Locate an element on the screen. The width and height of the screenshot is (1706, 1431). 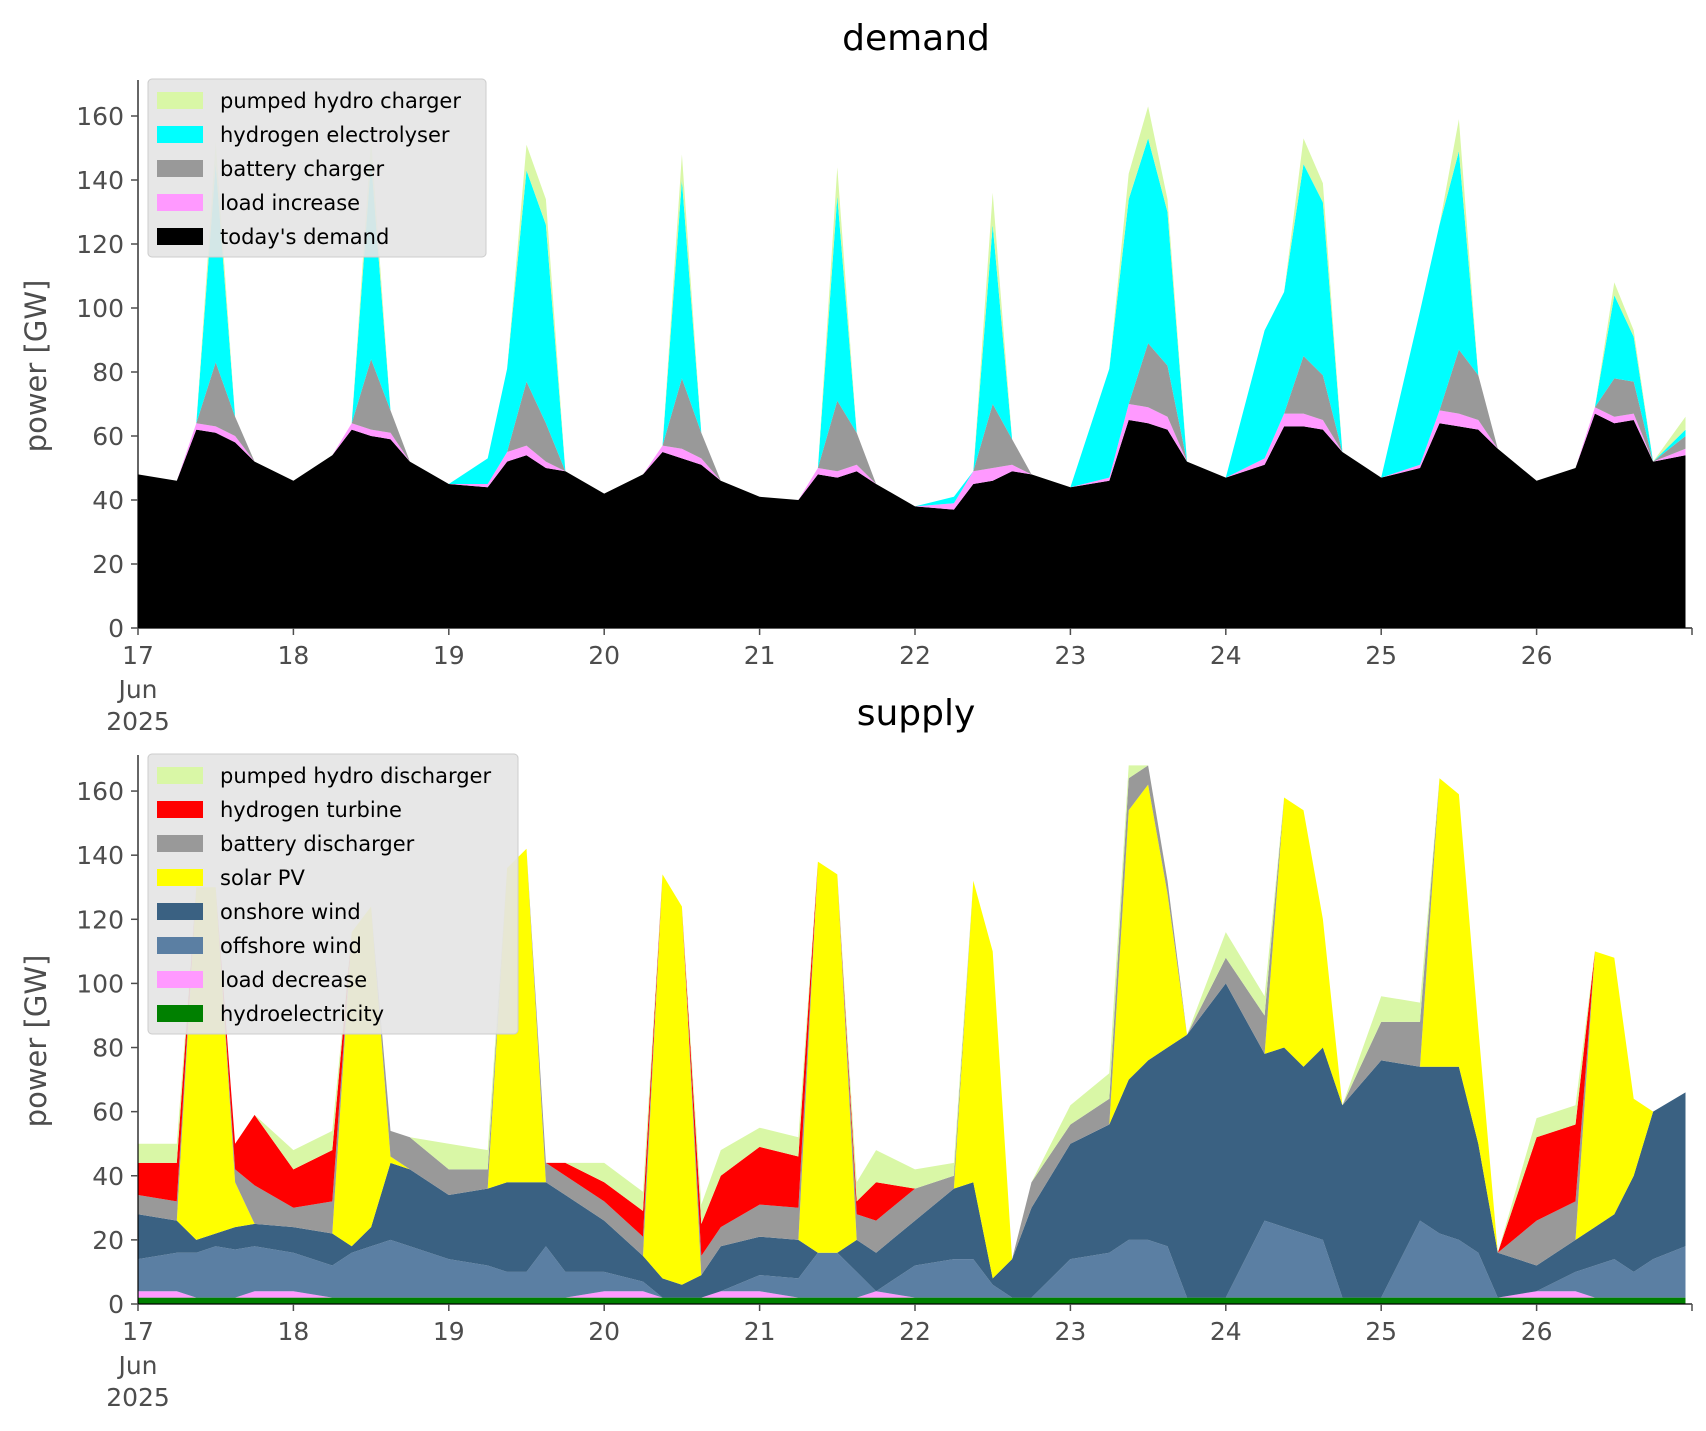
legend-label-offshore-wind: offshore wind is located at coordinates (291, 946).